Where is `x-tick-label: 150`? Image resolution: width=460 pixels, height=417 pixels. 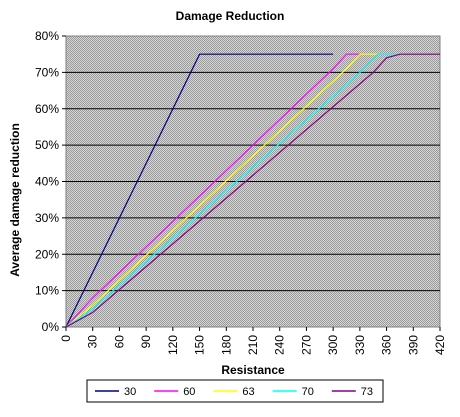 x-tick-label: 150 is located at coordinates (200, 345).